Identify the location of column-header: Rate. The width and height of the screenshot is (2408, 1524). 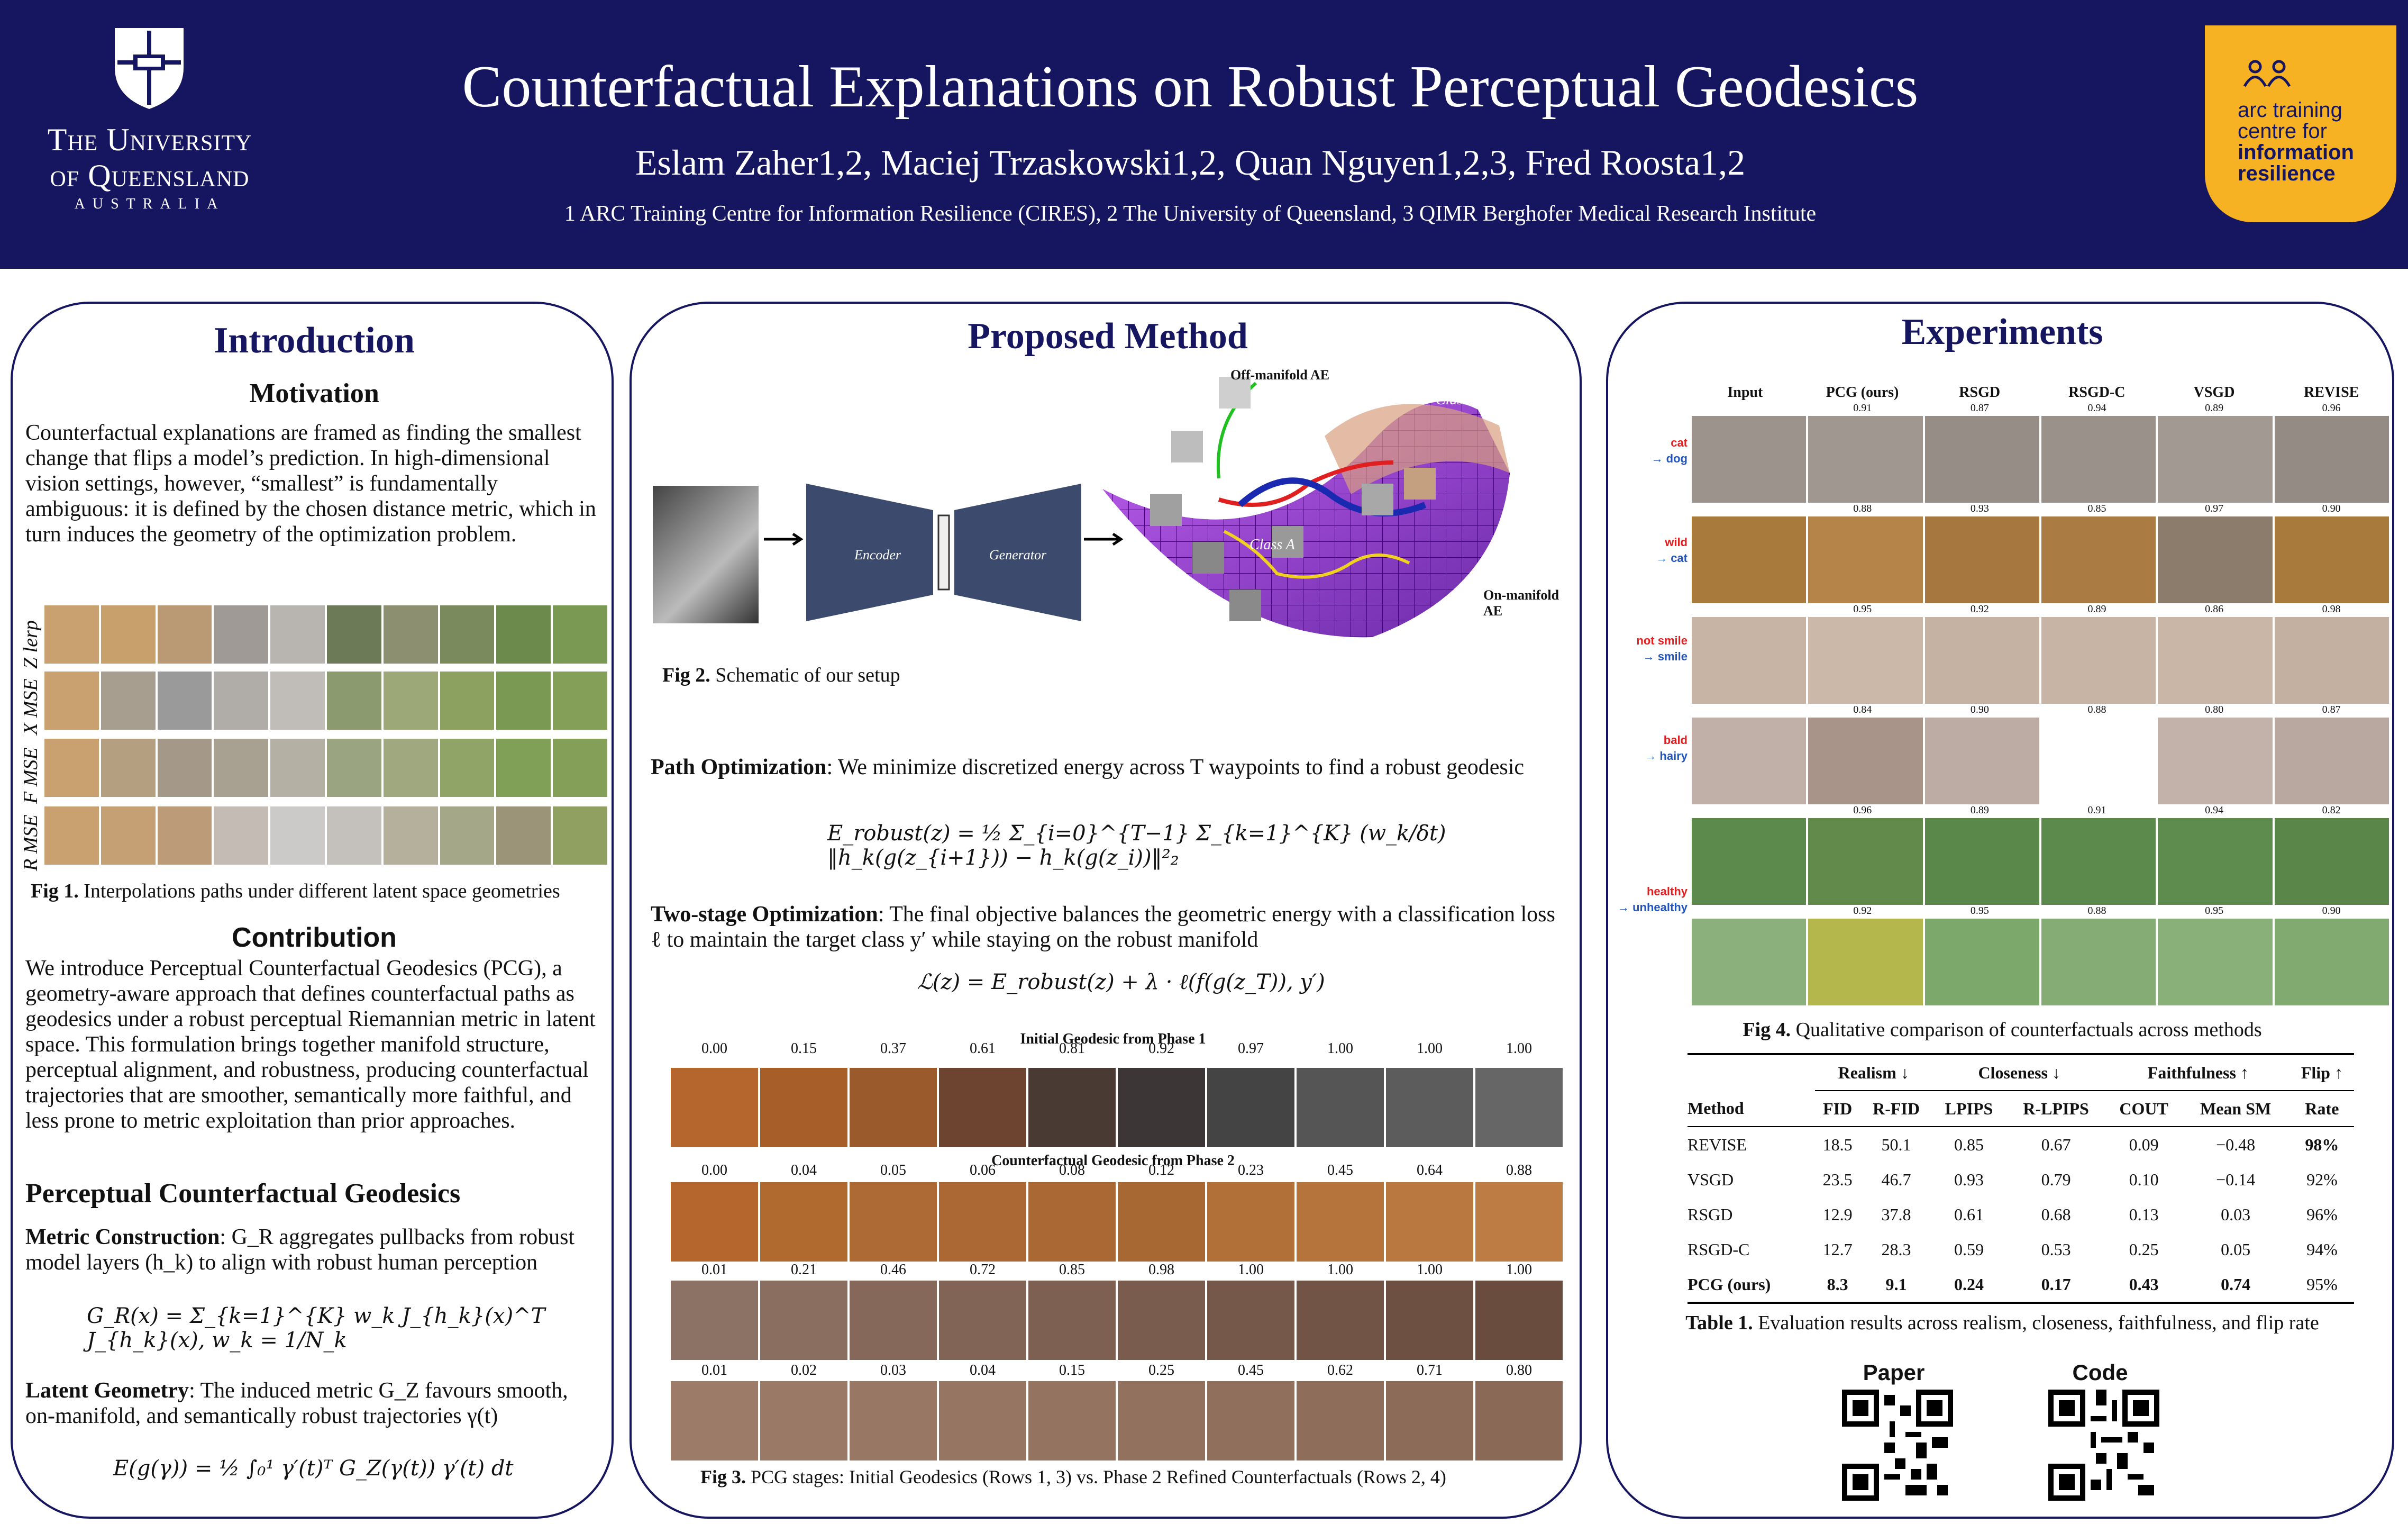
(2322, 1108).